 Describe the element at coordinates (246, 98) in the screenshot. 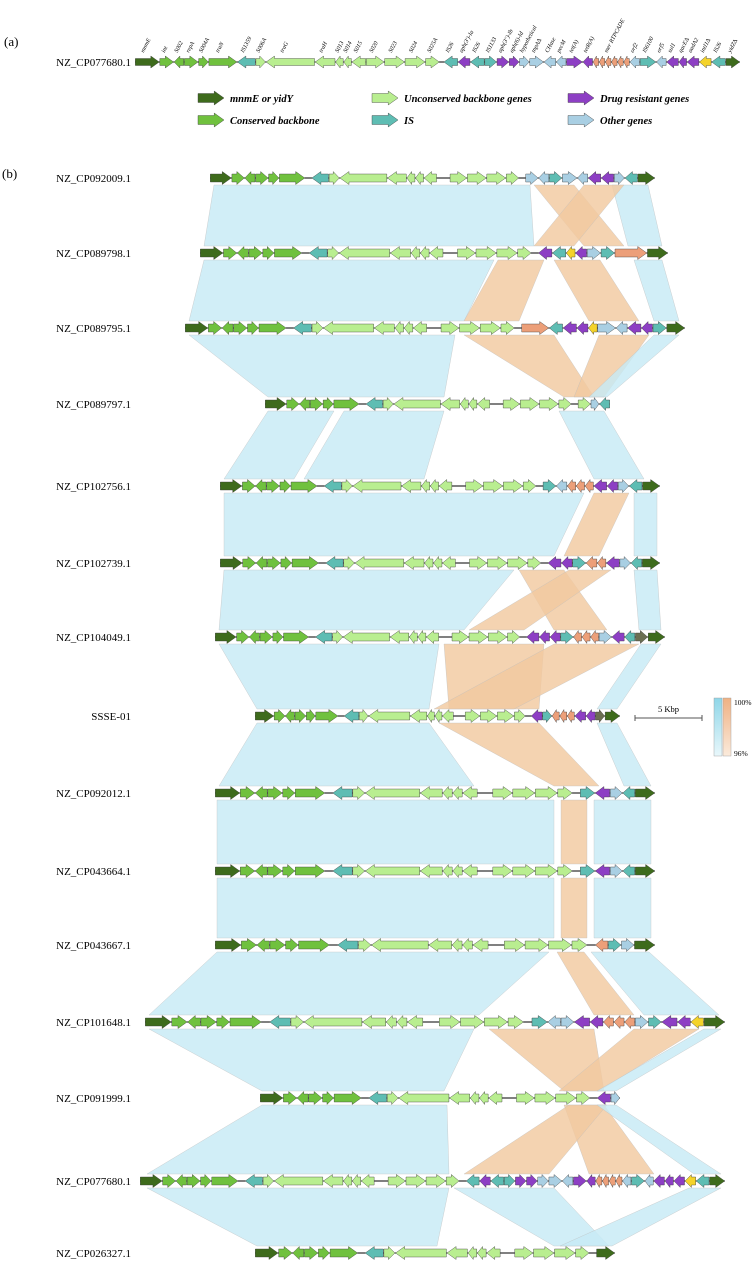

I see `legend-item: mnmE or yidY` at that location.